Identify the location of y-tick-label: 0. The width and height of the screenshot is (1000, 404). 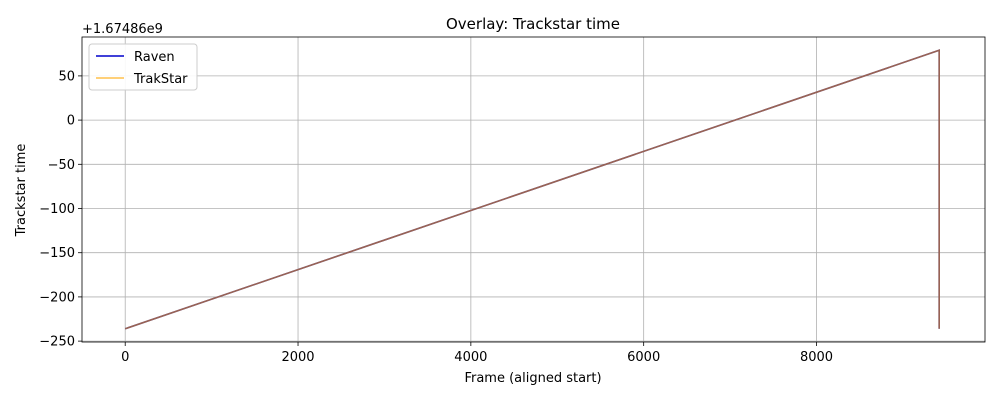
(71, 121).